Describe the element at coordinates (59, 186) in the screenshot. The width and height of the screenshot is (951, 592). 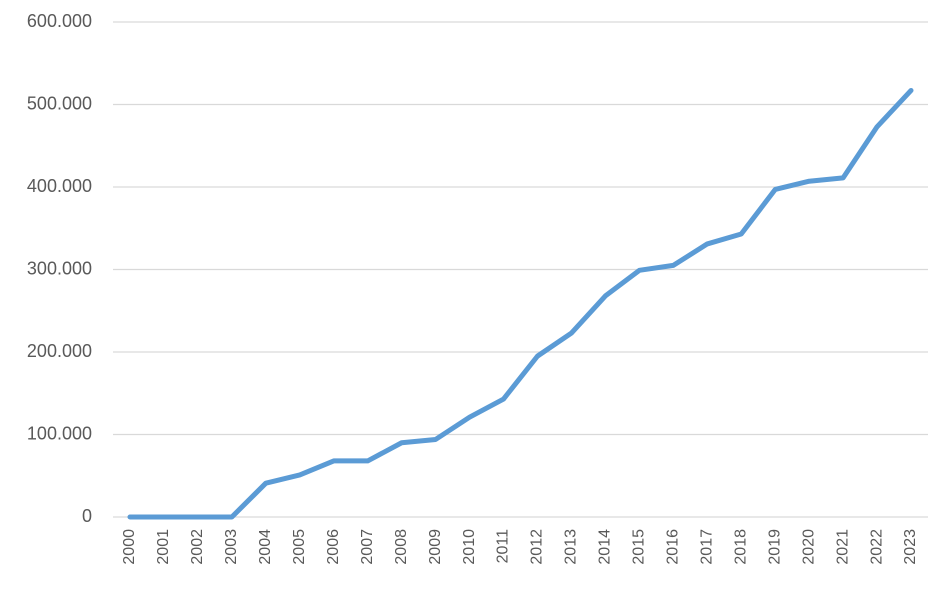
I see `y-tick-label: 400.000` at that location.